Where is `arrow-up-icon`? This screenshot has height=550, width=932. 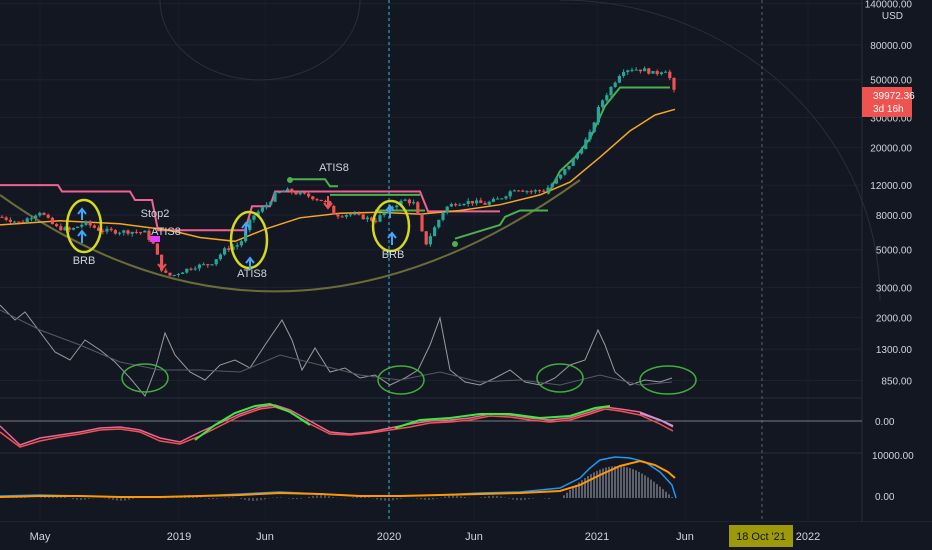
arrow-up-icon is located at coordinates (392, 238).